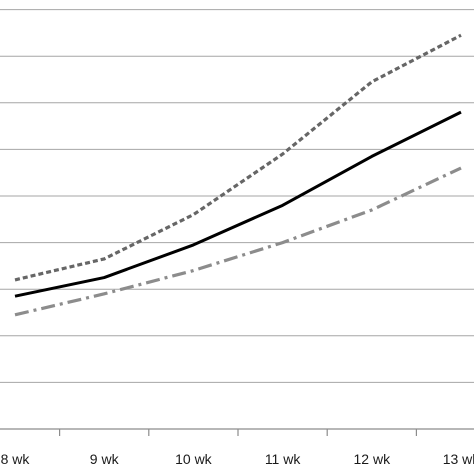 The image size is (474, 474). I want to click on x-tick-label: 13 wk, so click(458, 459).